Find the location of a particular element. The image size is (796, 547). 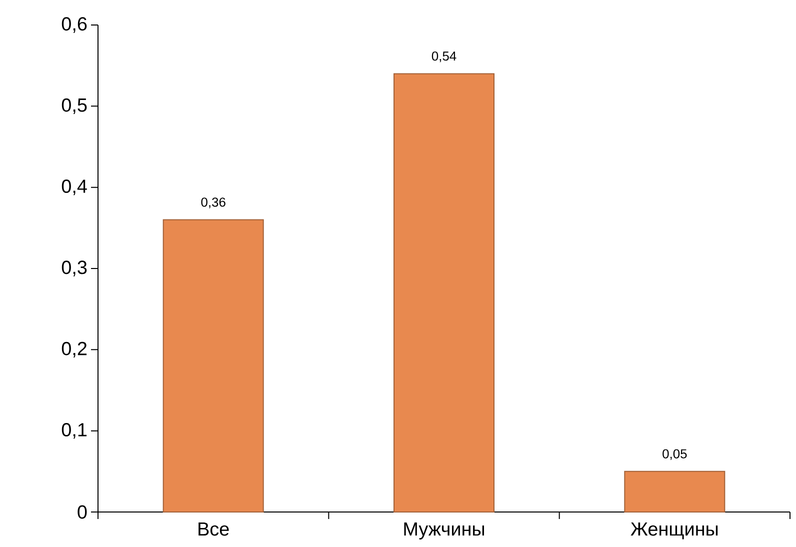

y-tick-label: 0,1 is located at coordinates (74, 431).